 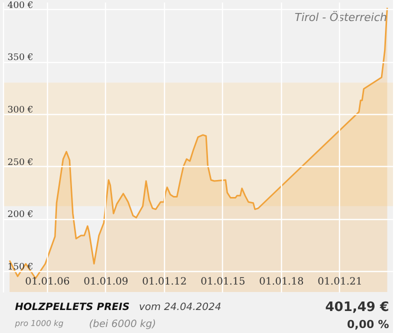 What do you see at coordinates (21, 5) in the screenshot?
I see `y-tick-label: 400 €` at bounding box center [21, 5].